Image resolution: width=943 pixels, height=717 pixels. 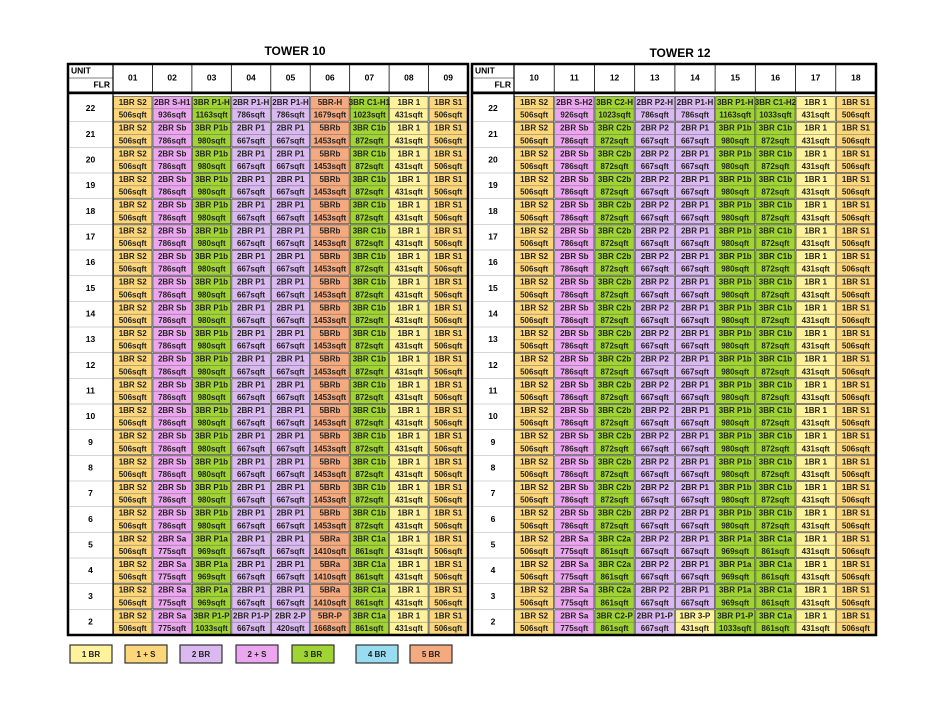 I want to click on legend-label: 4 BR, so click(x=377, y=654).